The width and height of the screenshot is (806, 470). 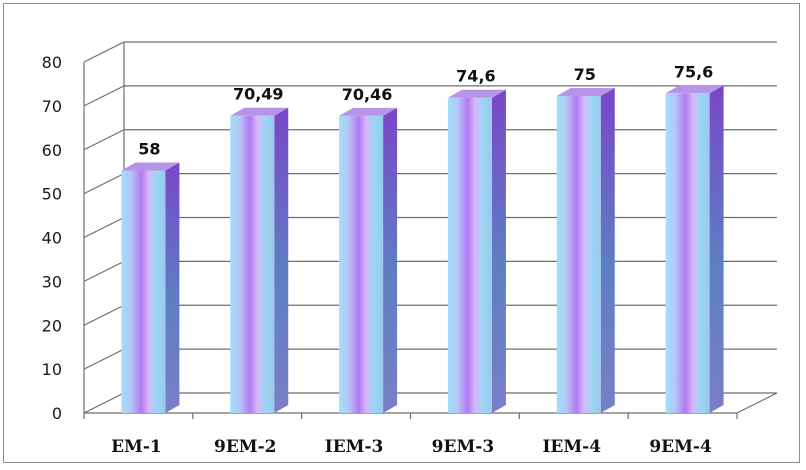 What do you see at coordinates (52, 325) in the screenshot?
I see `y-tick-label: 20` at bounding box center [52, 325].